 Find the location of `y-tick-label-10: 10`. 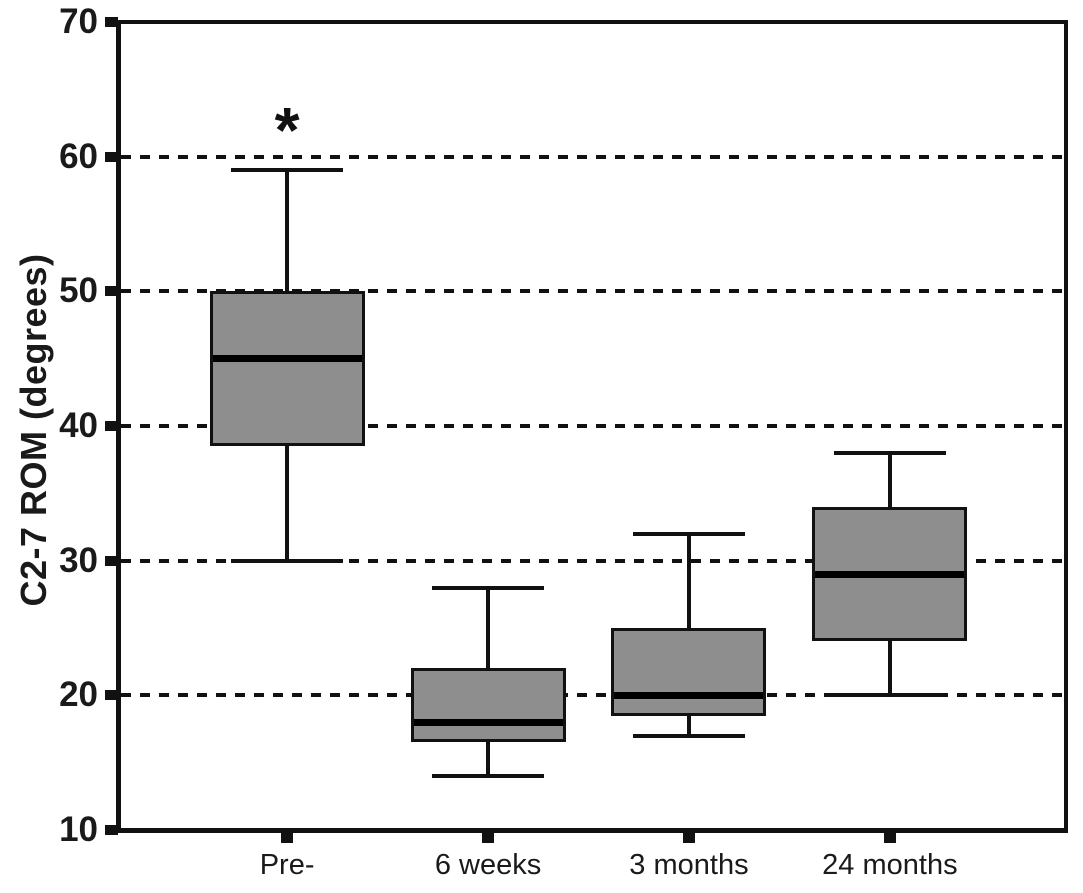

y-tick-label-10: 10 is located at coordinates (78, 829).